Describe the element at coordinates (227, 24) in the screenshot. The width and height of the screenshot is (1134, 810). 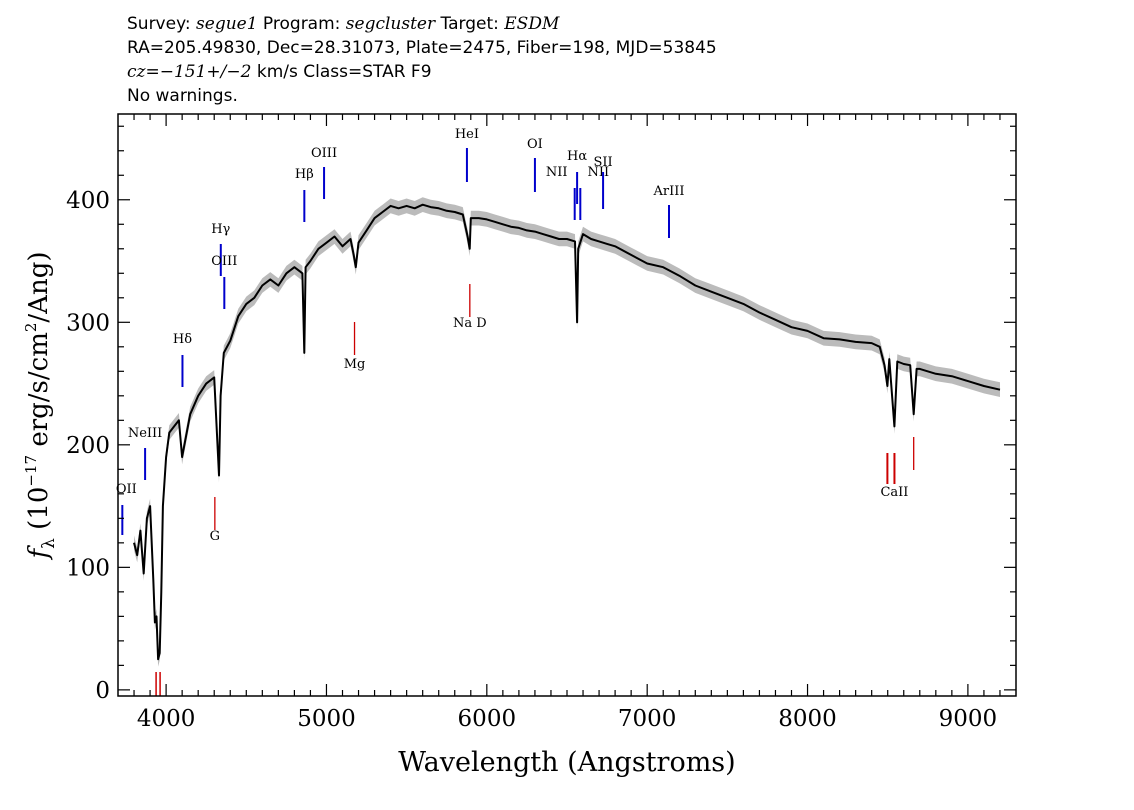
I see `survey-value: segue1` at that location.